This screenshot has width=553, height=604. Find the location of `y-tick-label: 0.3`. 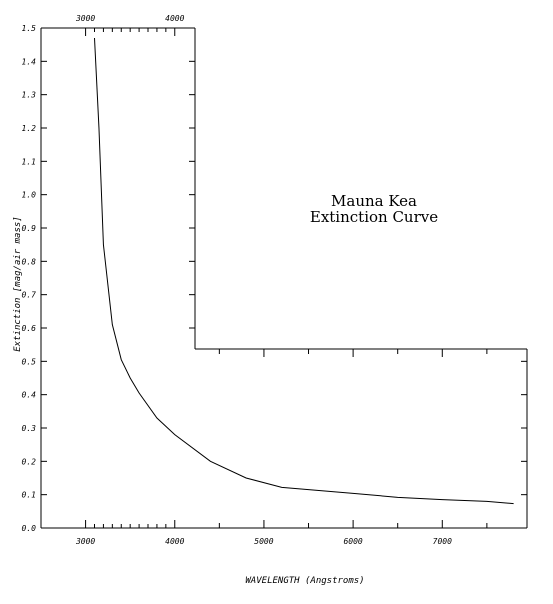

y-tick-label: 0.3 is located at coordinates (29, 428).